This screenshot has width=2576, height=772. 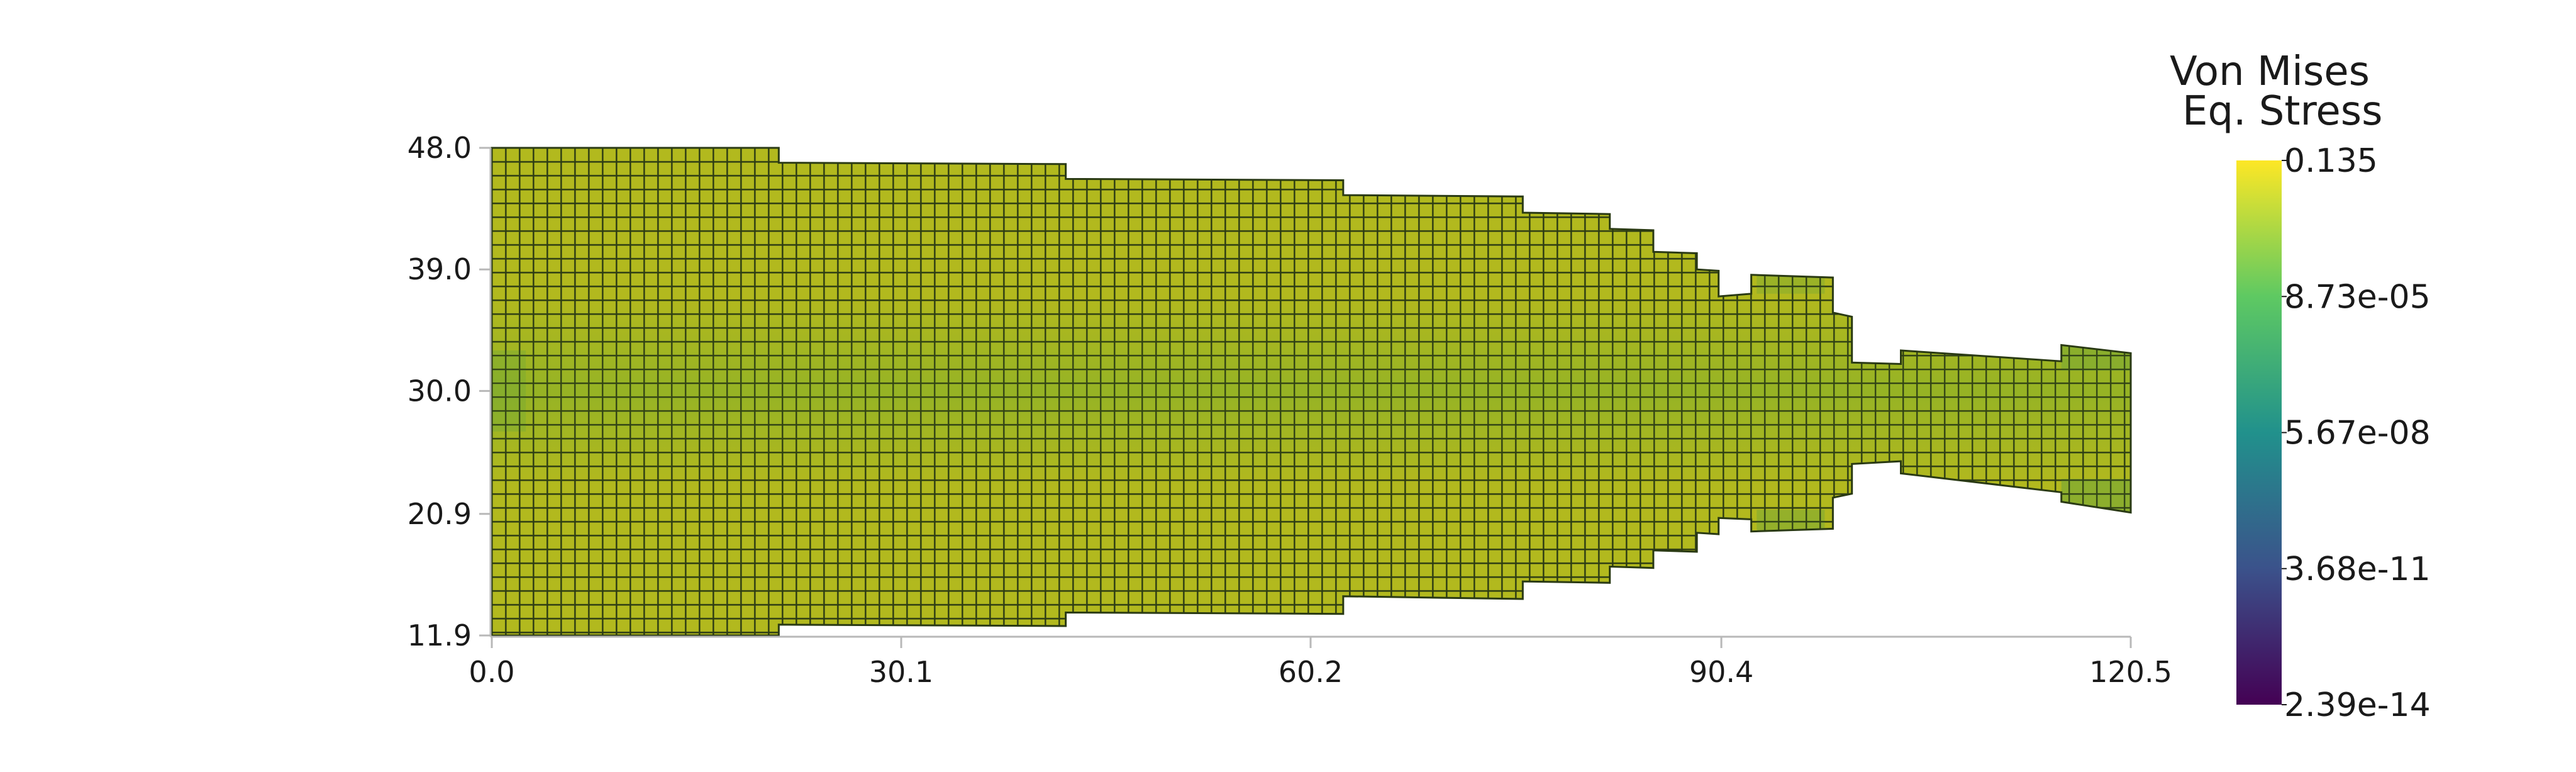 I want to click on colorbar-tick-label: 2.39e-14, so click(x=2357, y=705).